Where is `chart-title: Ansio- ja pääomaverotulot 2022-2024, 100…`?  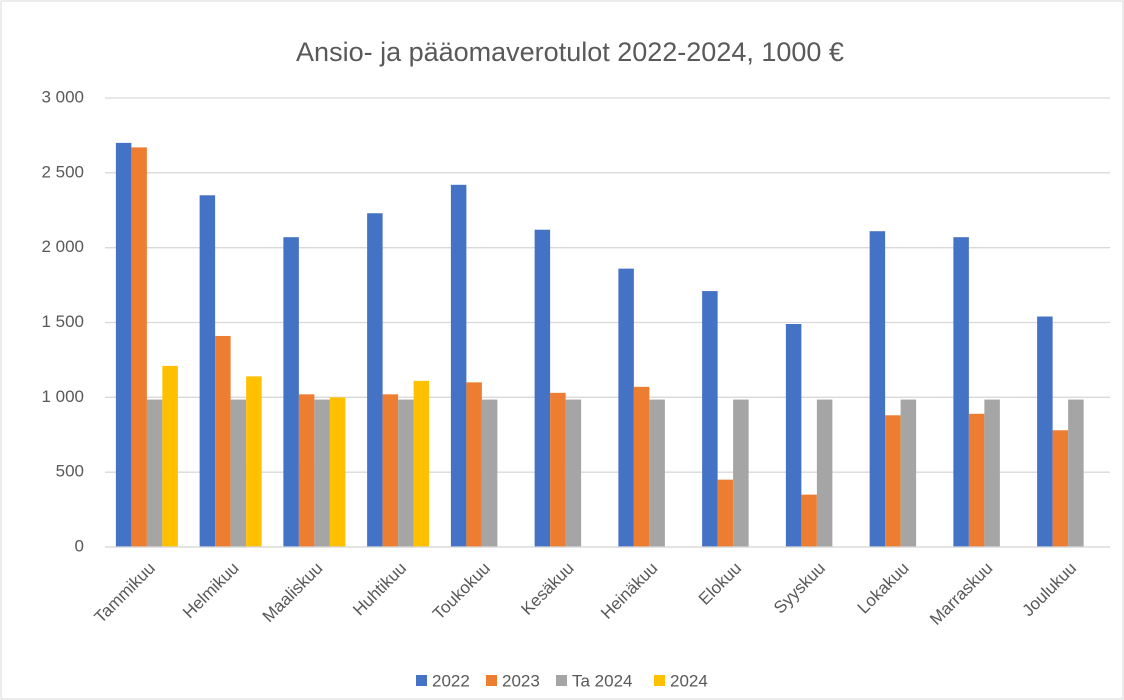
chart-title: Ansio- ja pääomaverotulot 2022-2024, 100… is located at coordinates (570, 52).